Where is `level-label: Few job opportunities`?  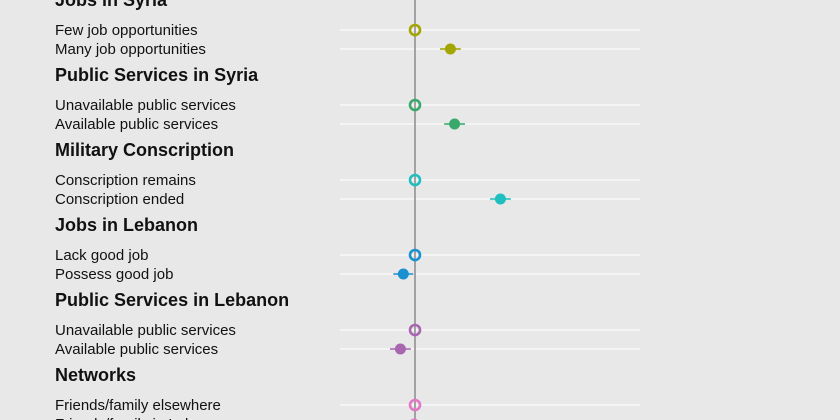
level-label: Few job opportunities is located at coordinates (126, 30).